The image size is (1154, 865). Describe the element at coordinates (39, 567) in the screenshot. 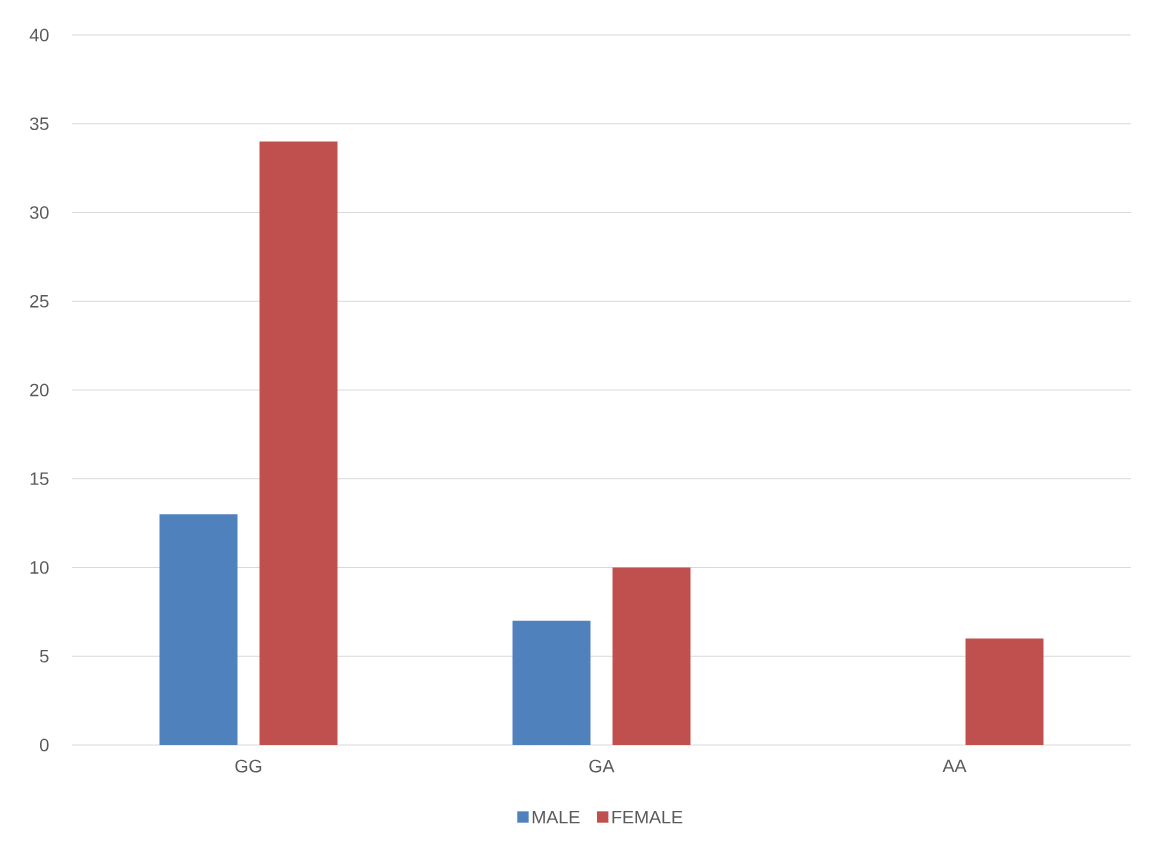

I see `y-tick-label: 10` at that location.